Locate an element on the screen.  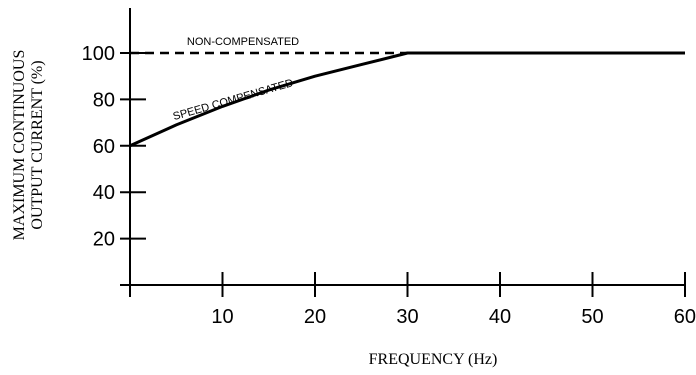
y-axis-title-line-2: OUTPUT CURRENT (%) is located at coordinates (37, 144).